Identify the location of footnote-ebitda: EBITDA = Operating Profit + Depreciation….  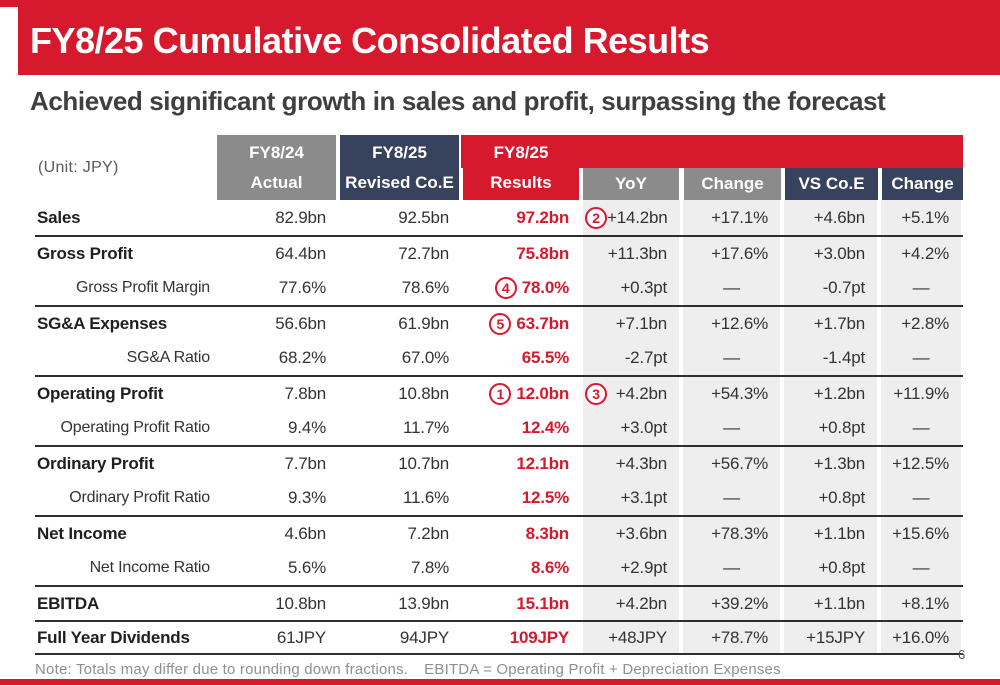
(602, 669).